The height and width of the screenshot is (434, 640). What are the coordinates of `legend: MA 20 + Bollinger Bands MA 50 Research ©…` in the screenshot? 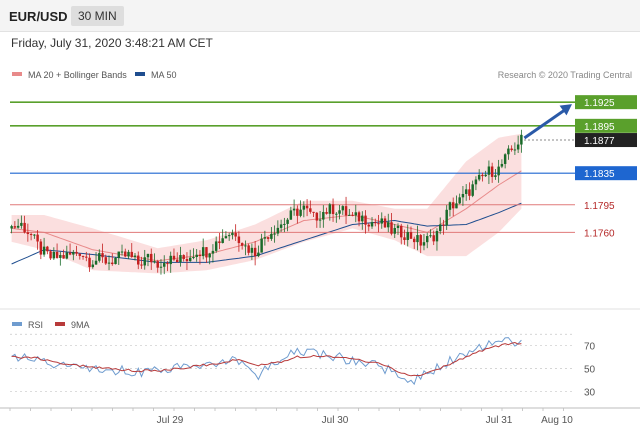 It's located at (322, 75).